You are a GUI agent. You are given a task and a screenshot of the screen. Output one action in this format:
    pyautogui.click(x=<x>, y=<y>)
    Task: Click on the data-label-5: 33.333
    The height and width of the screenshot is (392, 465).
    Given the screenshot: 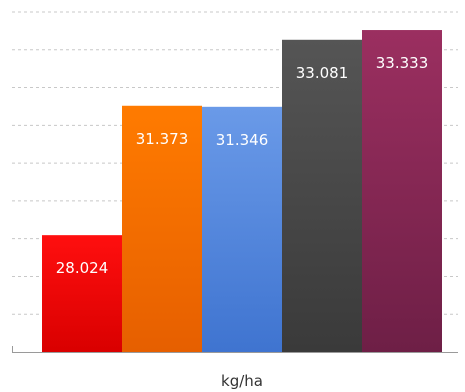 What is the action you would take?
    pyautogui.click(x=402, y=63)
    